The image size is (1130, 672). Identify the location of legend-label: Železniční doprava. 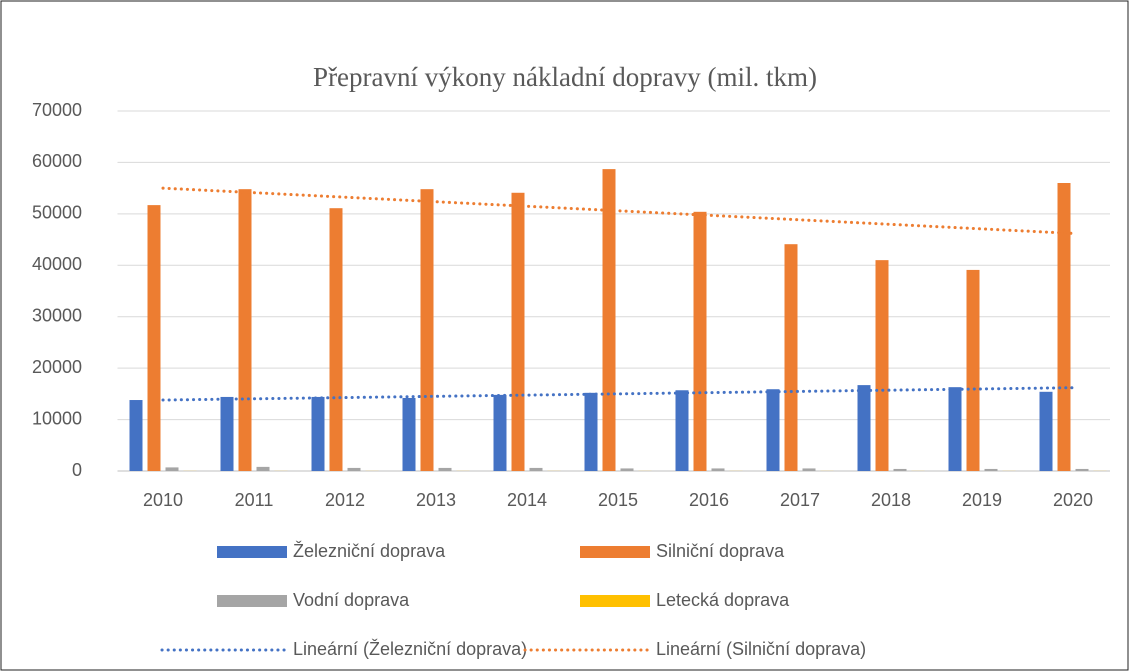
(369, 551).